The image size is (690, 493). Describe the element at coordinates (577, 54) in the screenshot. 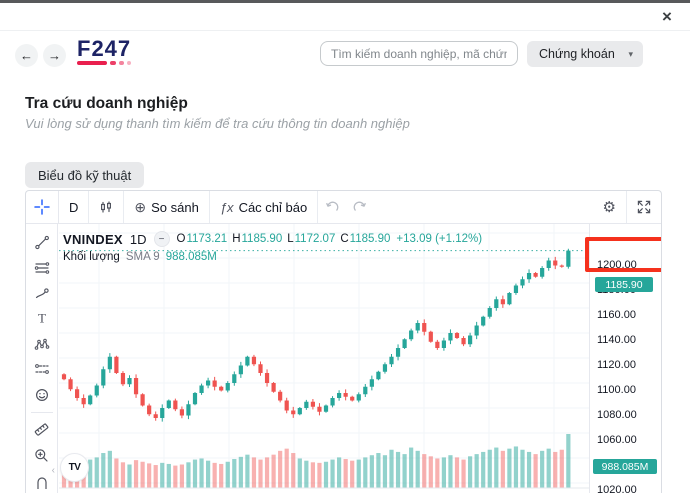

I see `dropdown-value: Chứng khoán` at that location.